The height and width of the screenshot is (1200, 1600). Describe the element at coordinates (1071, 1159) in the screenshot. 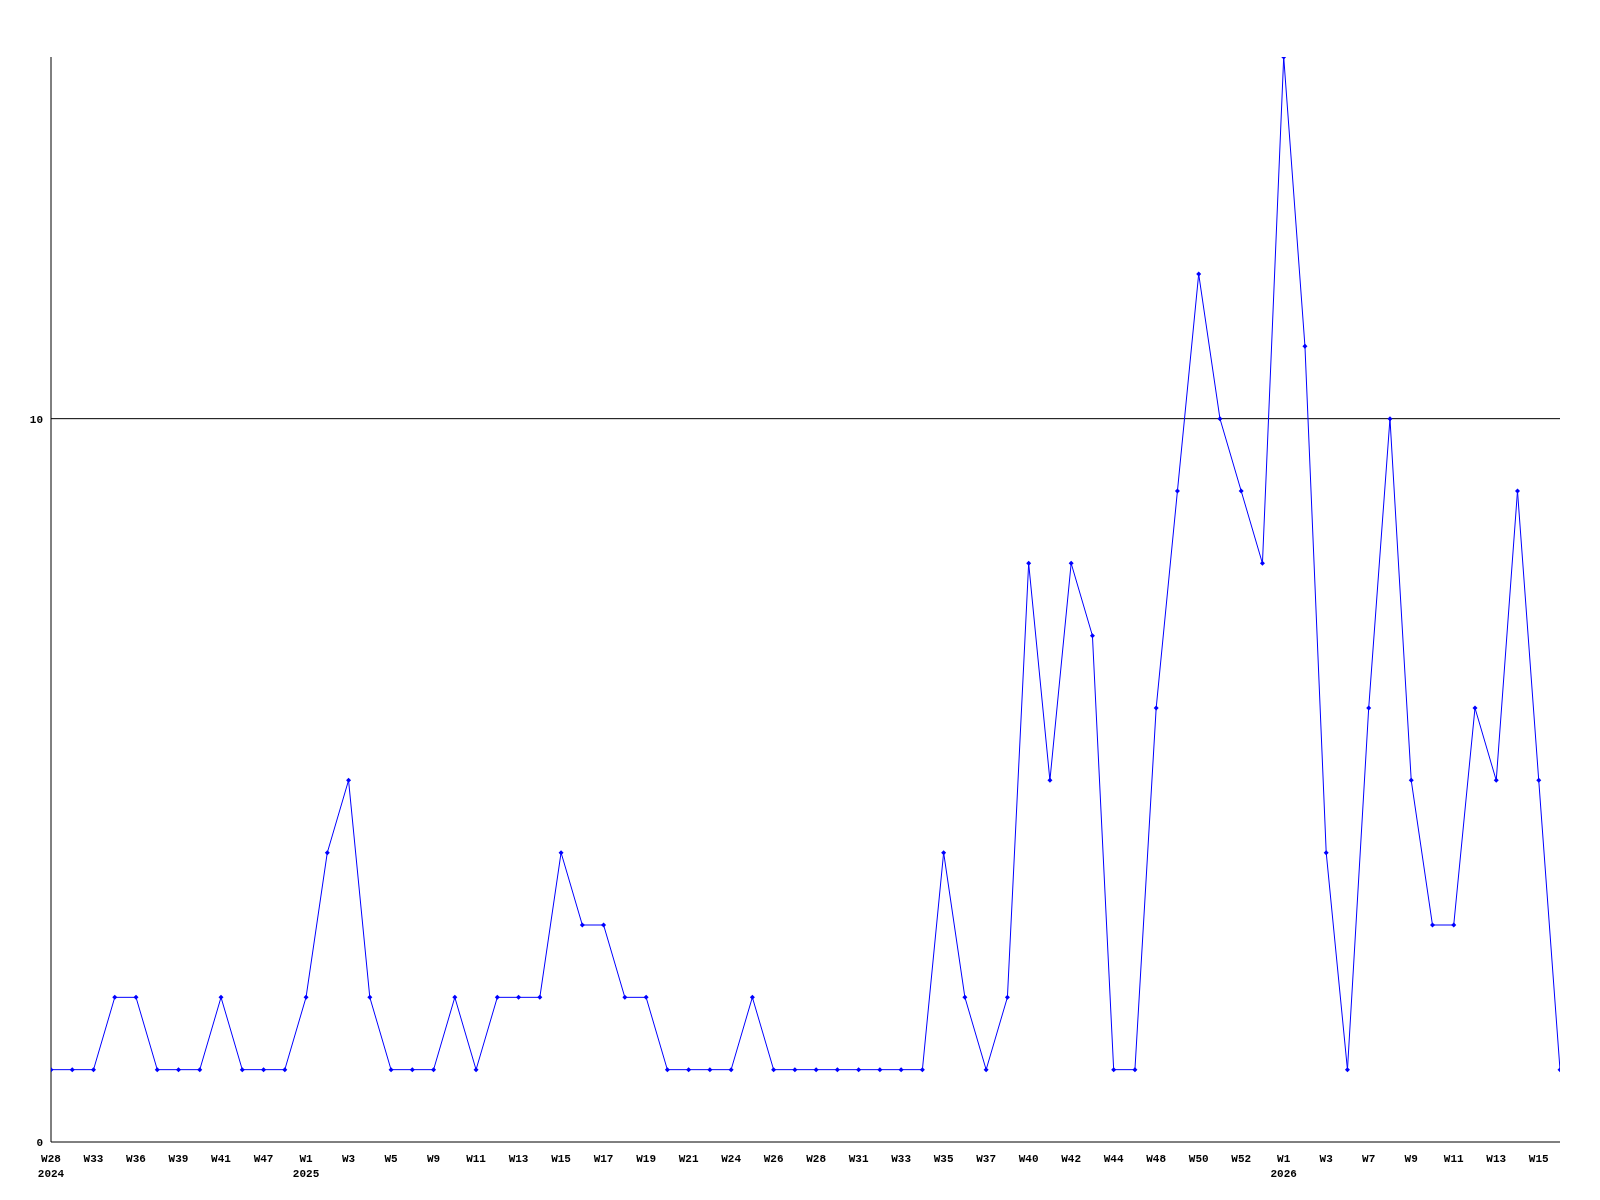

I see `x-tick-label: W42` at that location.